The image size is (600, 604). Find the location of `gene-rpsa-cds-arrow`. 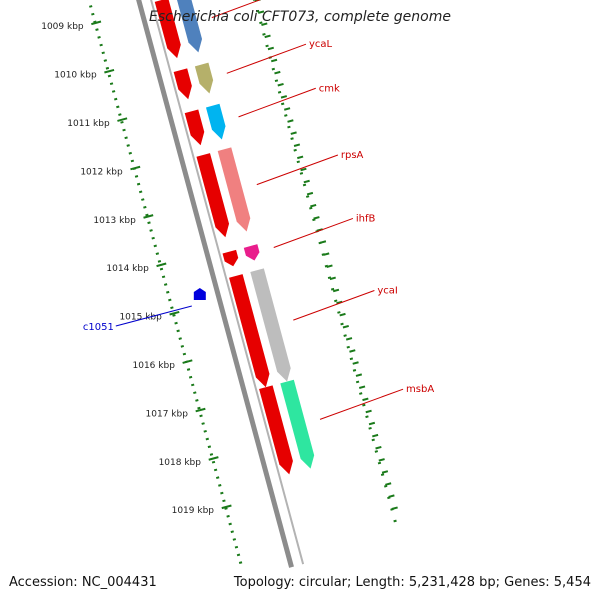

gene-rpsa-cds-arrow is located at coordinates (213, 195).